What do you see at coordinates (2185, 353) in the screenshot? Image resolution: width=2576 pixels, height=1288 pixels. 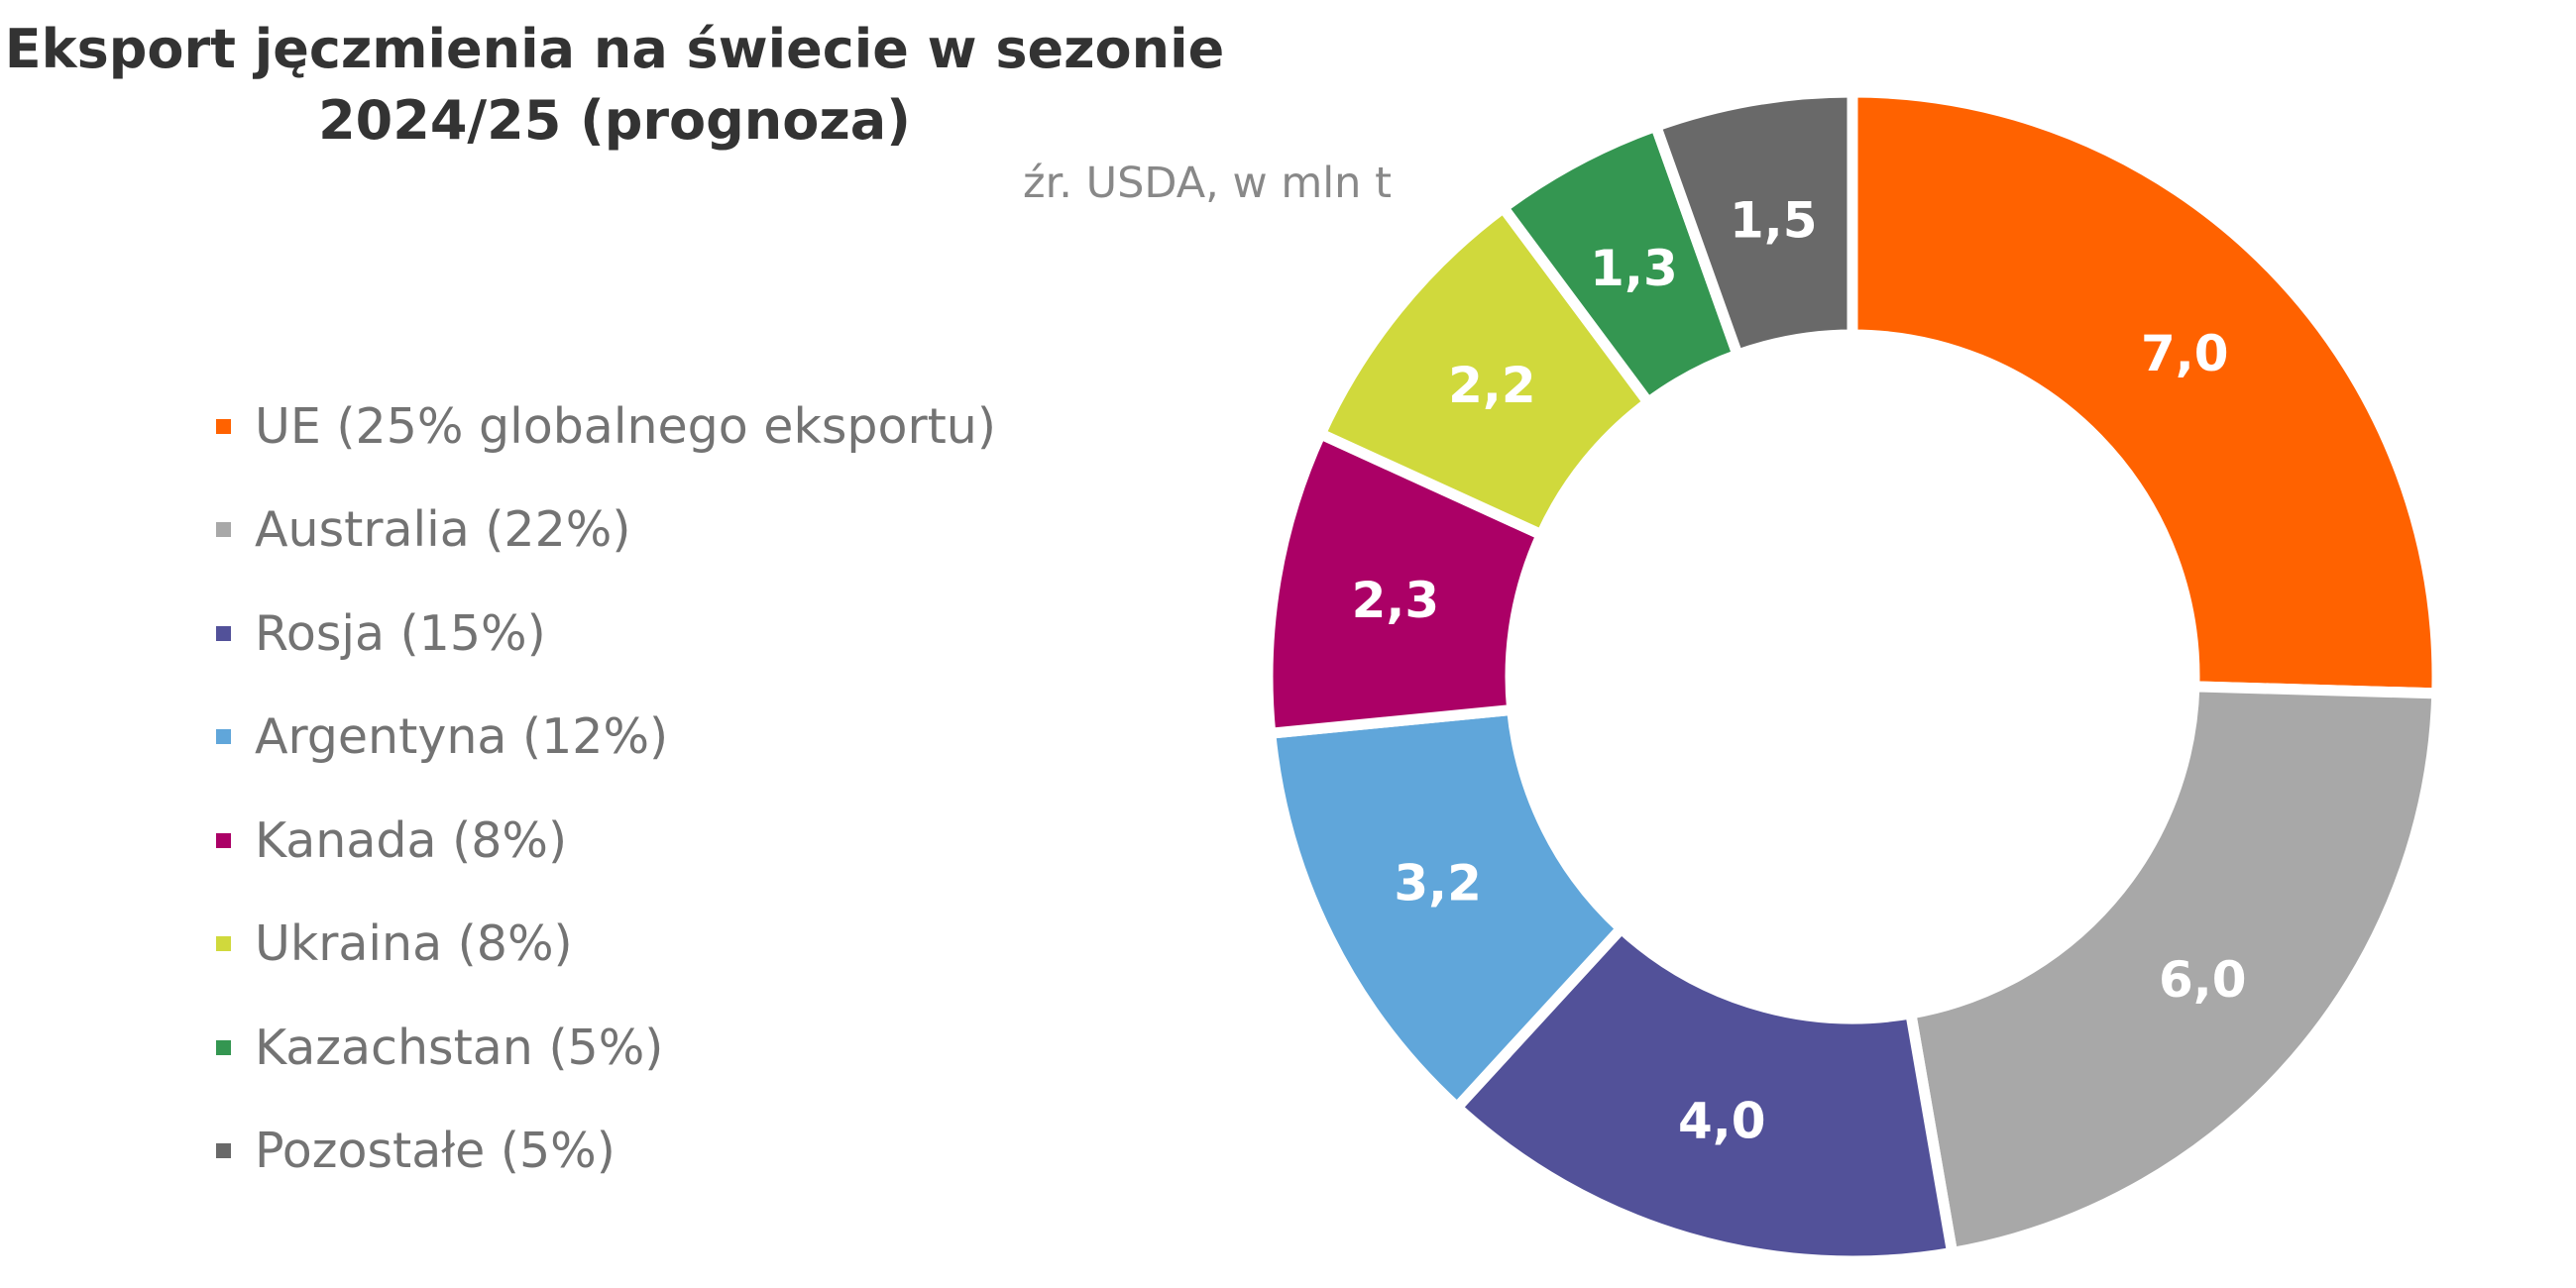 I see `data-label-ue: 7,0` at bounding box center [2185, 353].